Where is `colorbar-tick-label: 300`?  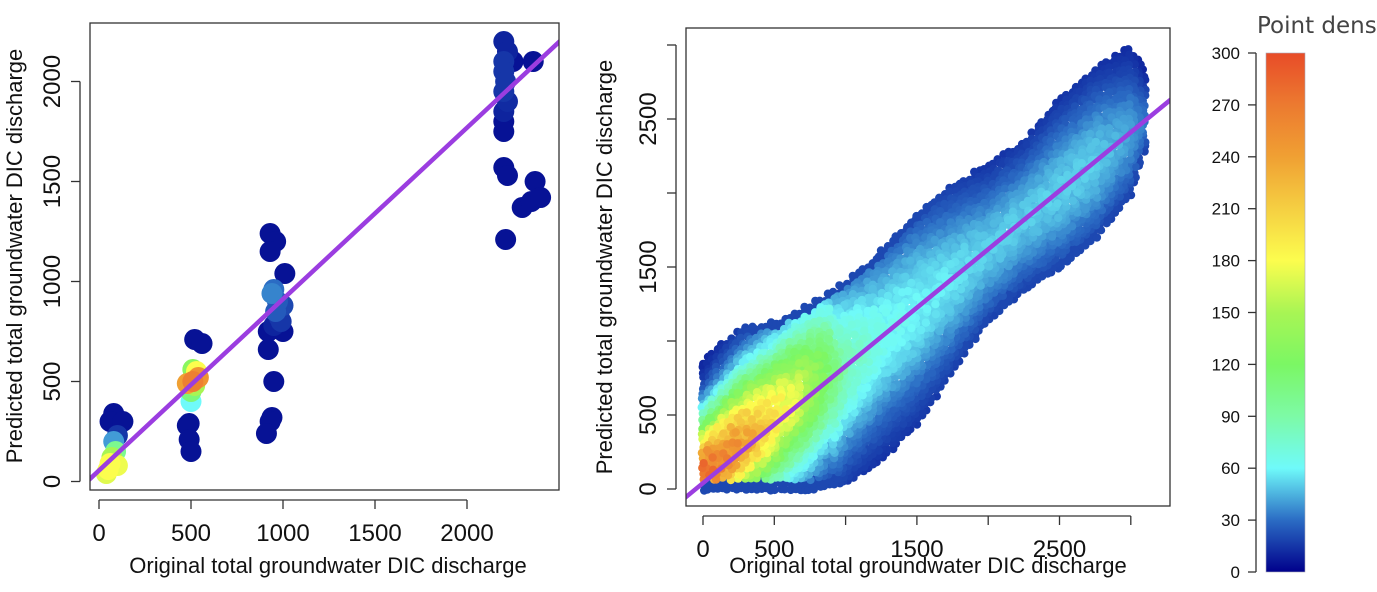 colorbar-tick-label: 300 is located at coordinates (1226, 53).